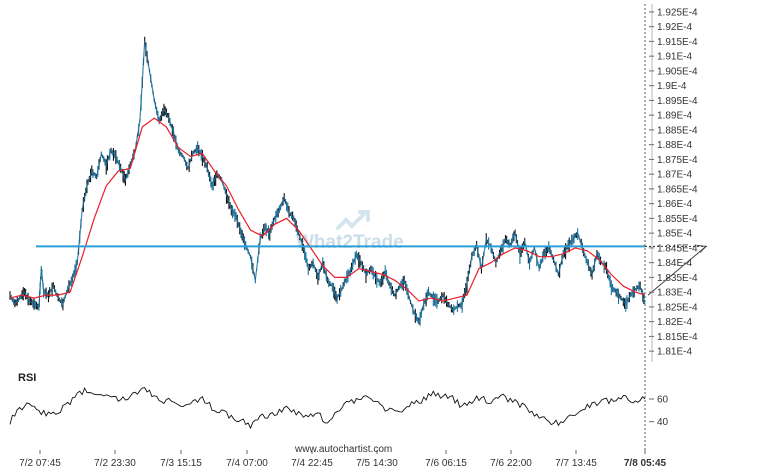  Describe the element at coordinates (247, 463) in the screenshot. I see `x-tick-label: 7/4 07:00` at that location.